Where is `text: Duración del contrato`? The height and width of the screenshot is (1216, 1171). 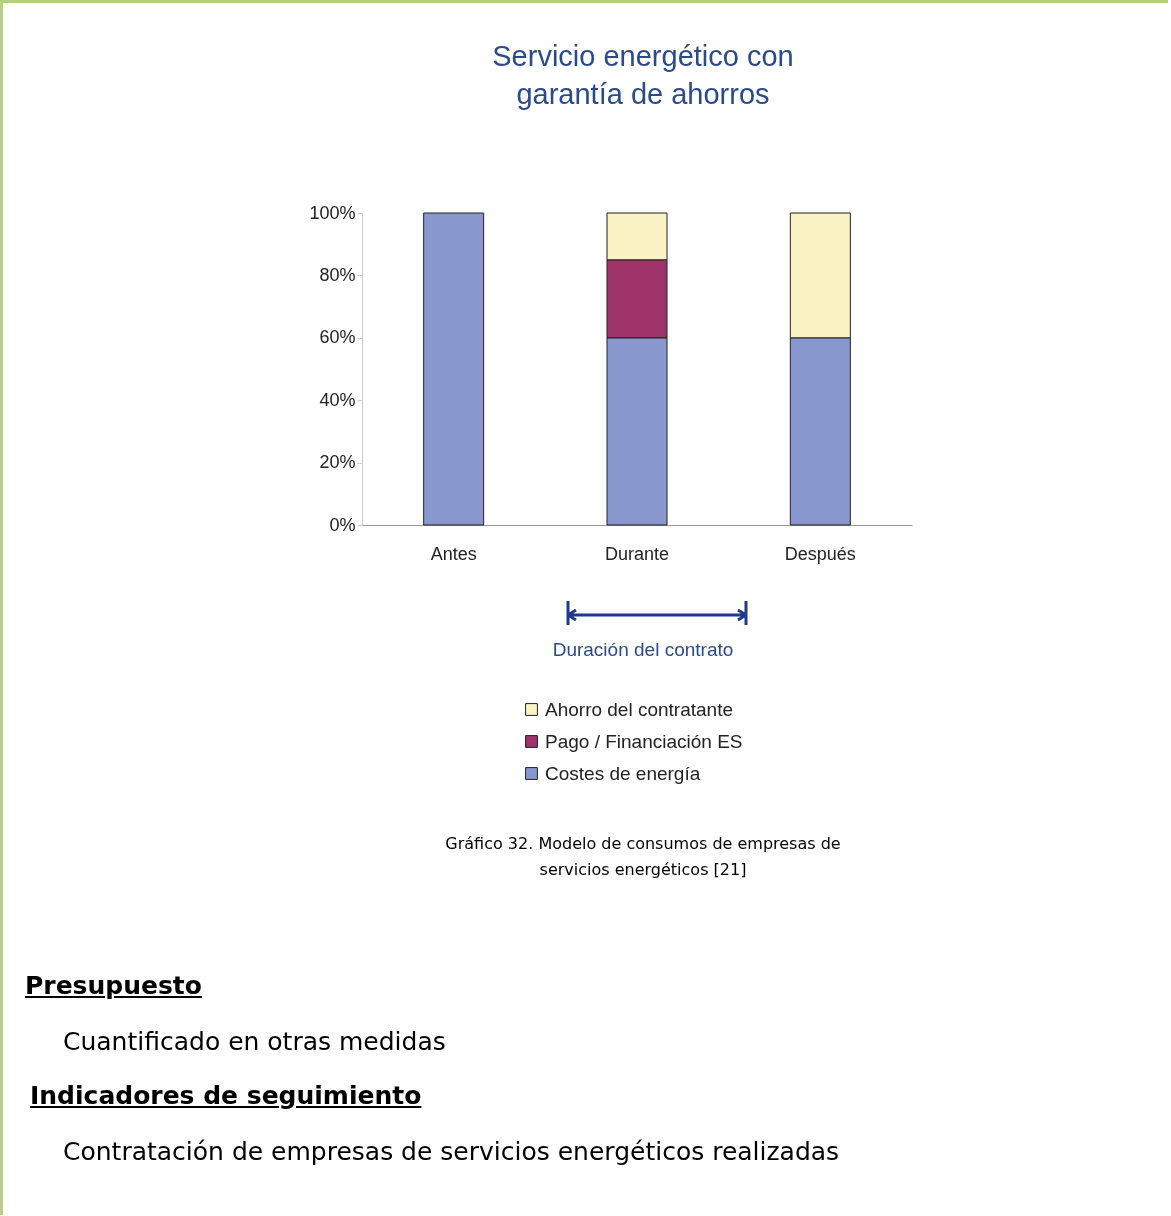
text: Duración del contrato is located at coordinates (643, 650).